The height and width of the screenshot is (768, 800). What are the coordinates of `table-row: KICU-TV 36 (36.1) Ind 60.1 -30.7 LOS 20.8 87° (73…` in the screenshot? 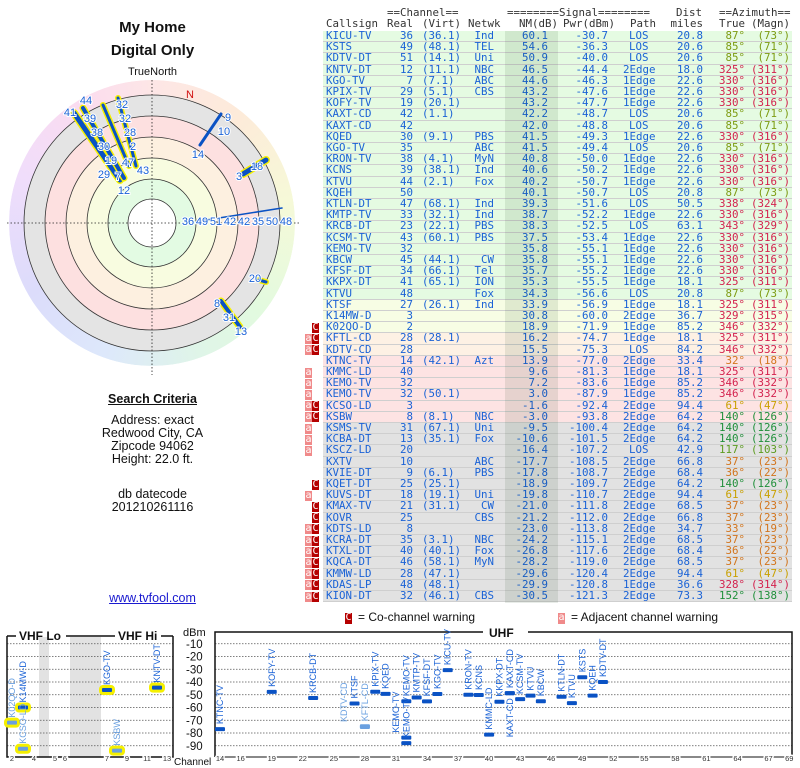 It's located at (557, 36).